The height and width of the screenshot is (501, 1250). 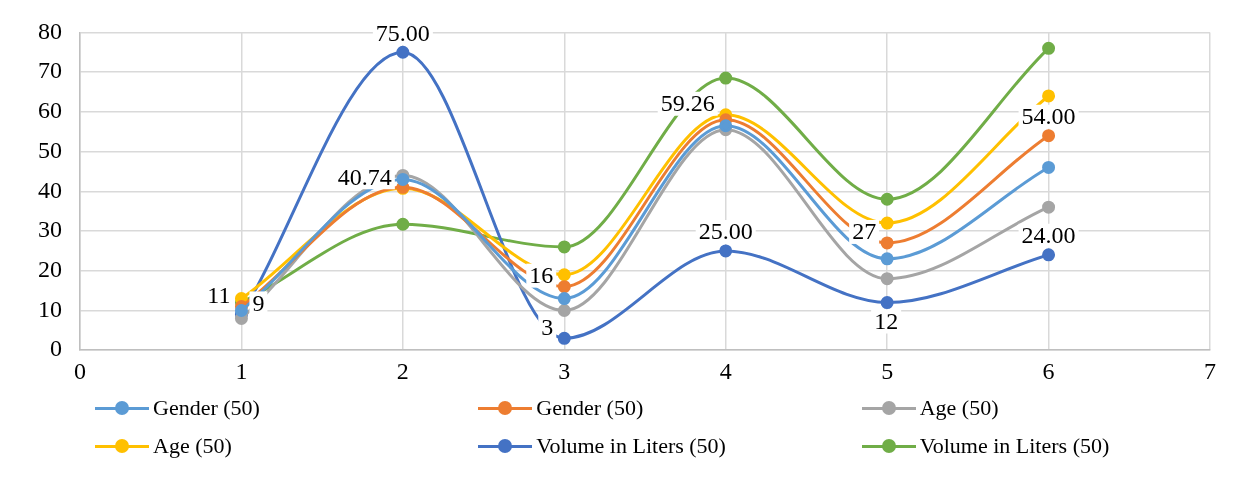 I want to click on data-label: 16, so click(x=541, y=274).